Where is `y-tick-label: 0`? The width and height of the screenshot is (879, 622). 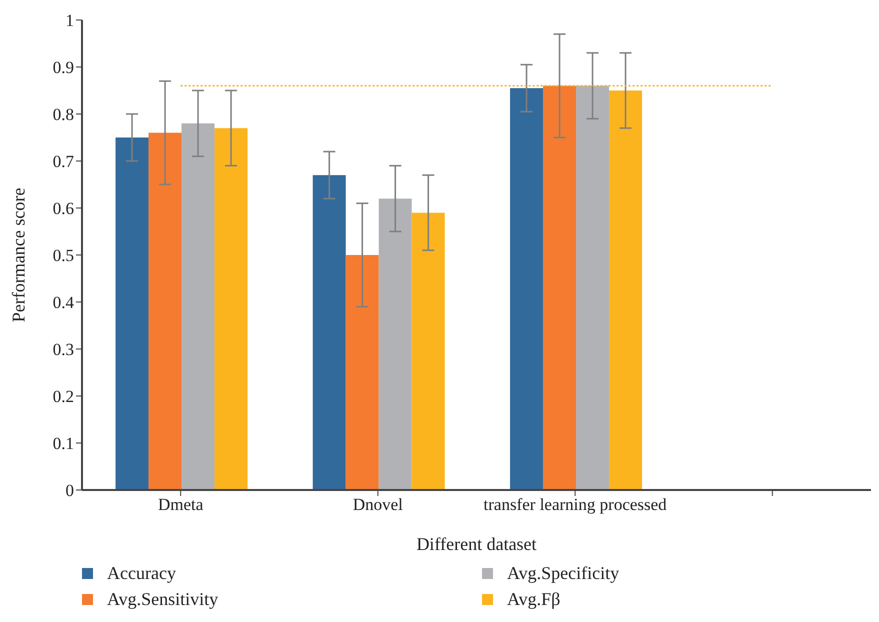
y-tick-label: 0 is located at coordinates (70, 490).